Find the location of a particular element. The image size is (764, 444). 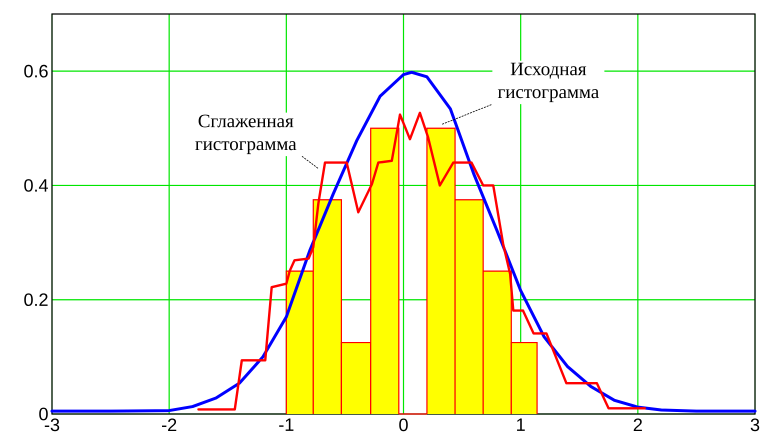

y-tick-label: 0 is located at coordinates (43, 414).